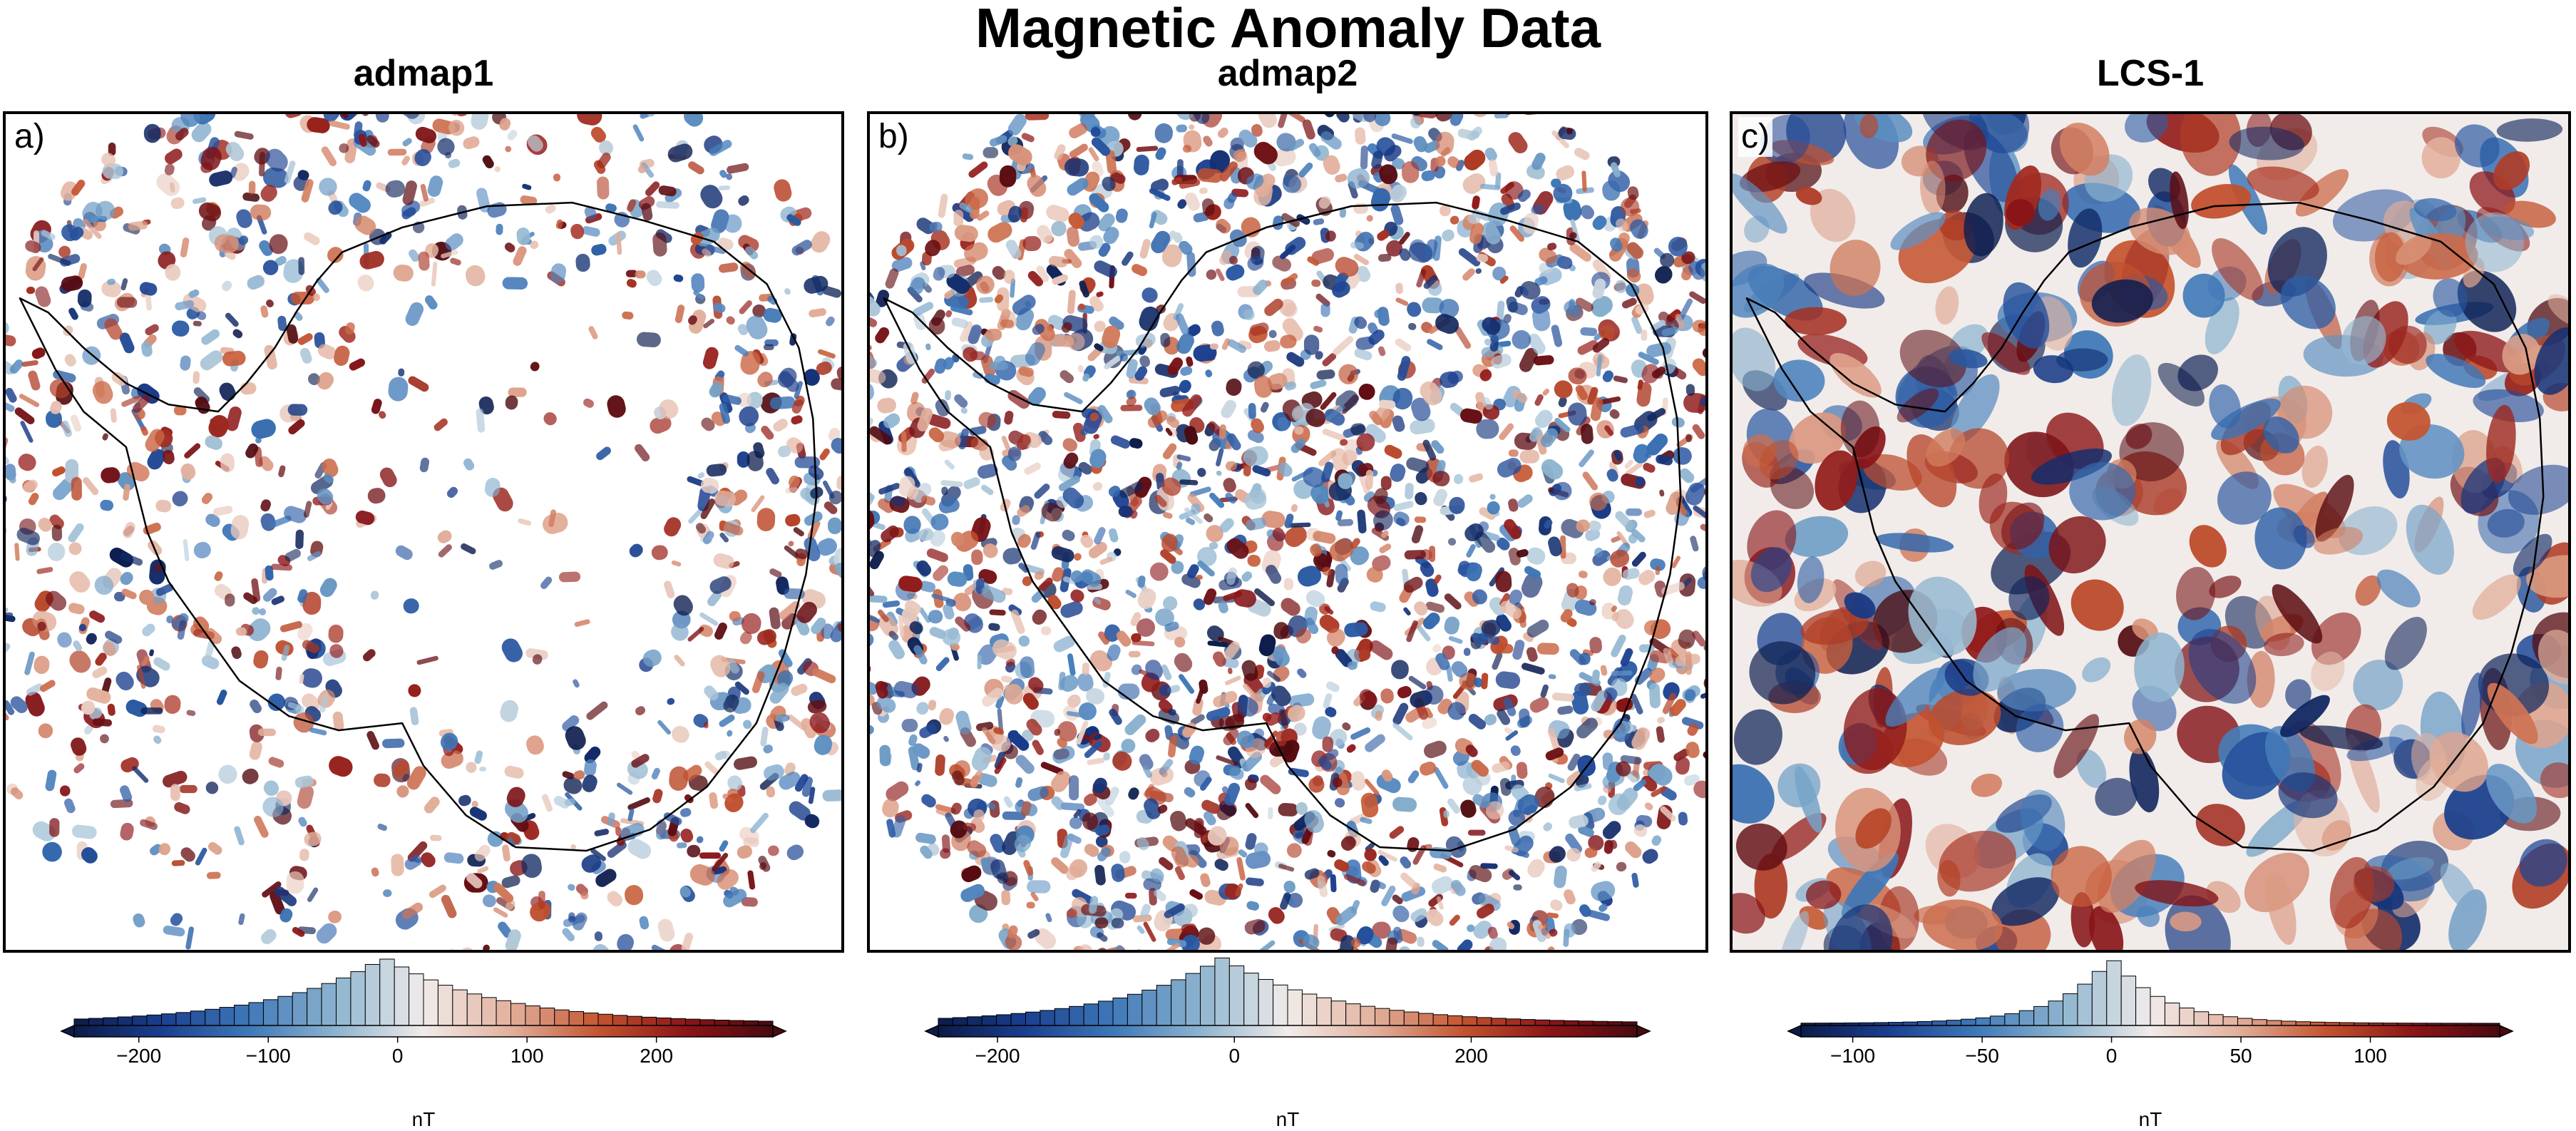 The width and height of the screenshot is (2576, 1131). I want to click on colorbar-tick-label: 50, so click(2240, 1054).